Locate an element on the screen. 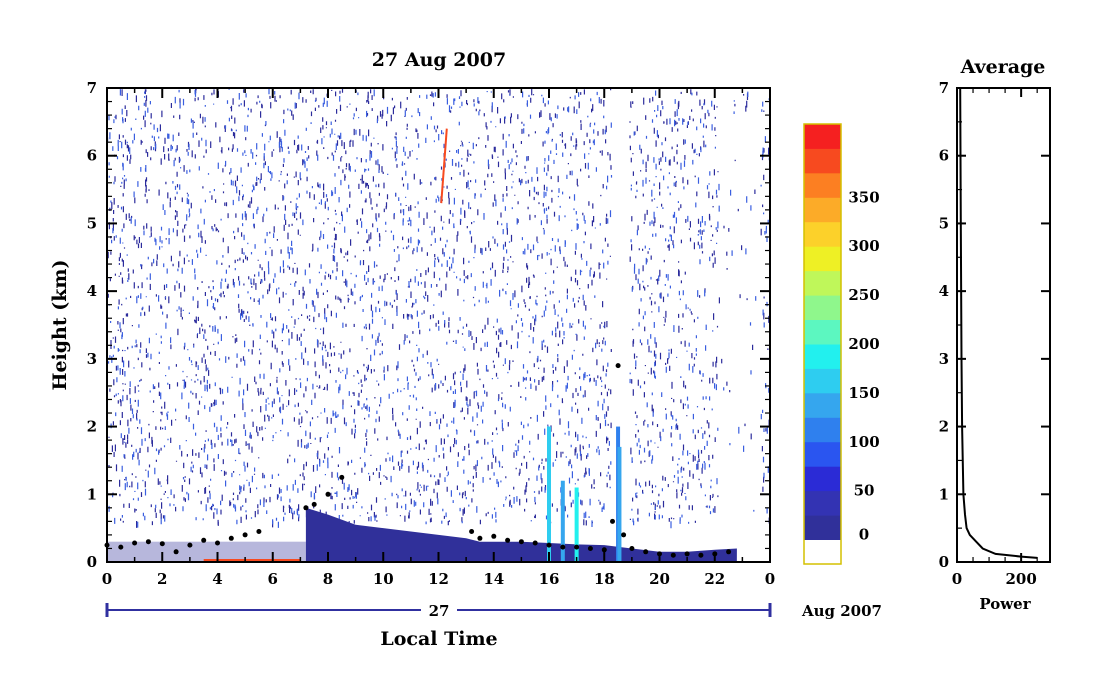 This screenshot has height=699, width=1102. avg-y-tick-label: 7 is located at coordinates (944, 88).